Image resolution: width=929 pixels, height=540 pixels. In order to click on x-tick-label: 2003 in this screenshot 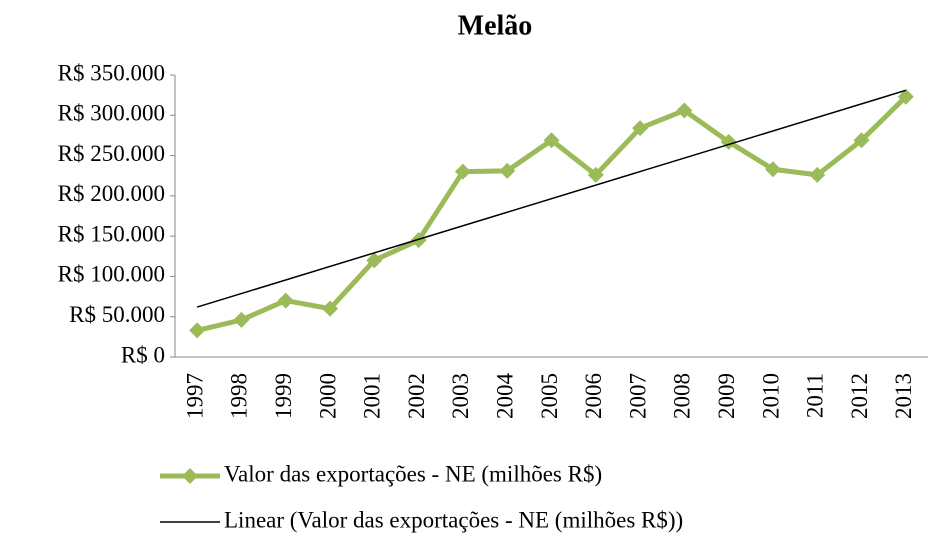, I will do `click(460, 396)`.